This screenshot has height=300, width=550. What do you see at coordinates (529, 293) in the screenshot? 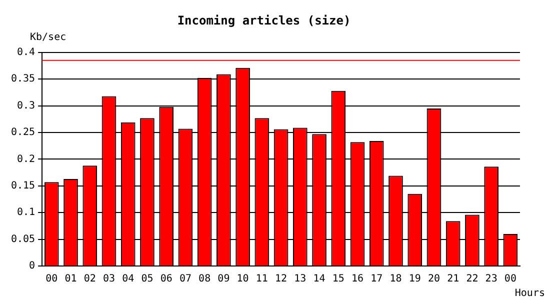
I see `x-axis-title: Hours` at bounding box center [529, 293].